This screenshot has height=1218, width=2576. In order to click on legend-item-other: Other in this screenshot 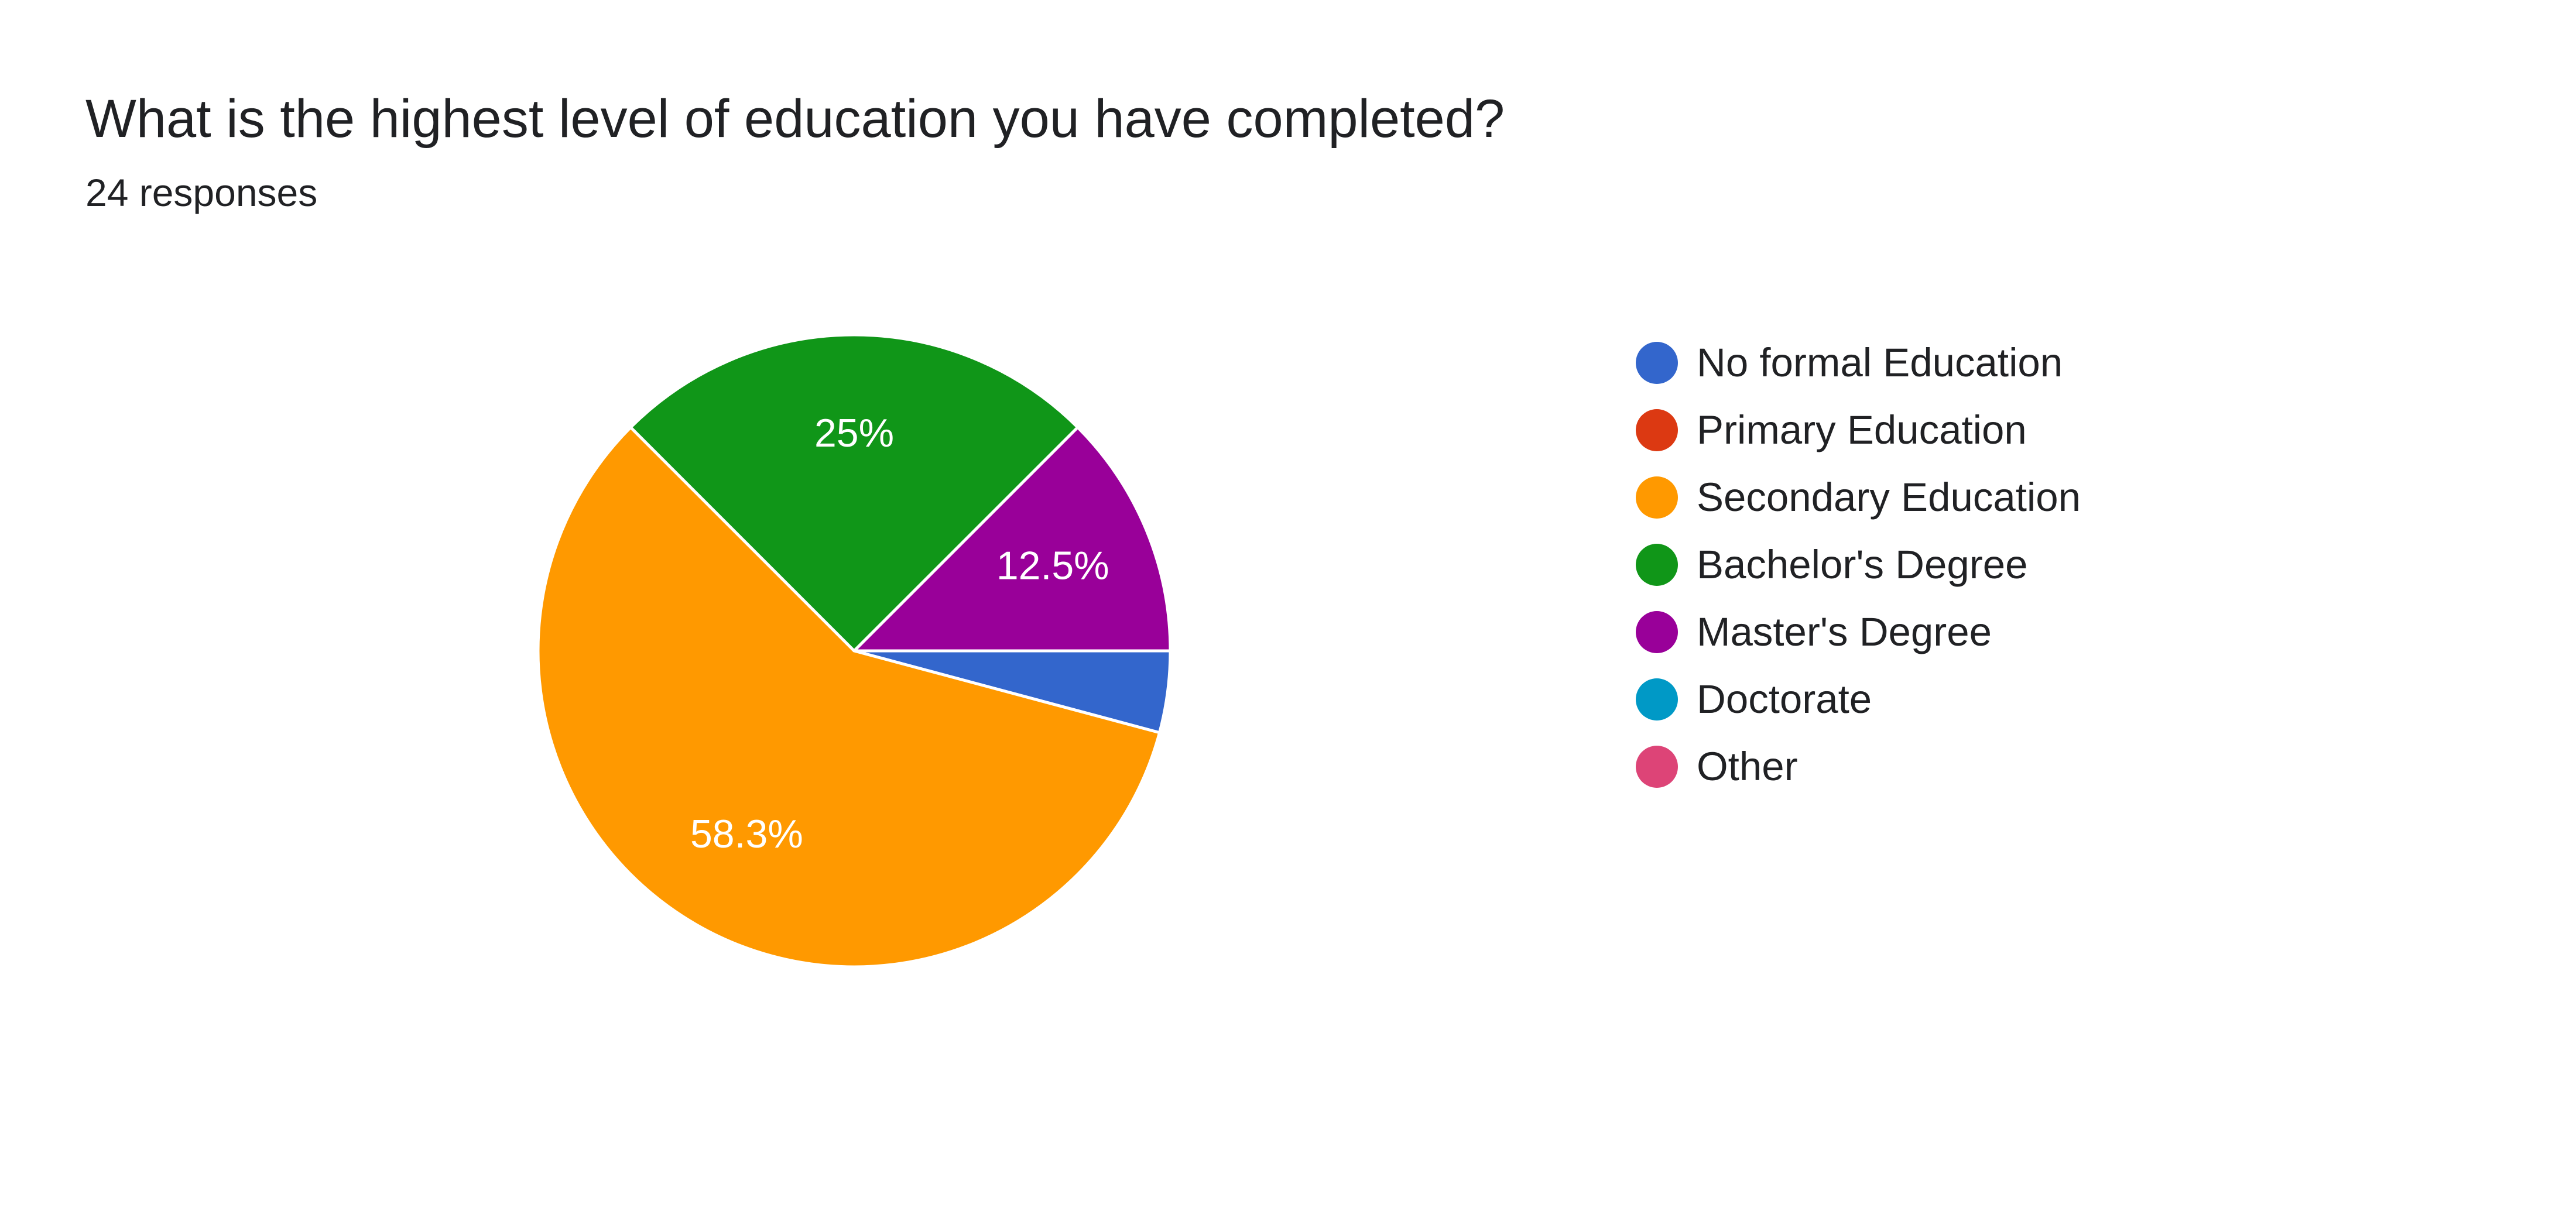, I will do `click(1858, 767)`.